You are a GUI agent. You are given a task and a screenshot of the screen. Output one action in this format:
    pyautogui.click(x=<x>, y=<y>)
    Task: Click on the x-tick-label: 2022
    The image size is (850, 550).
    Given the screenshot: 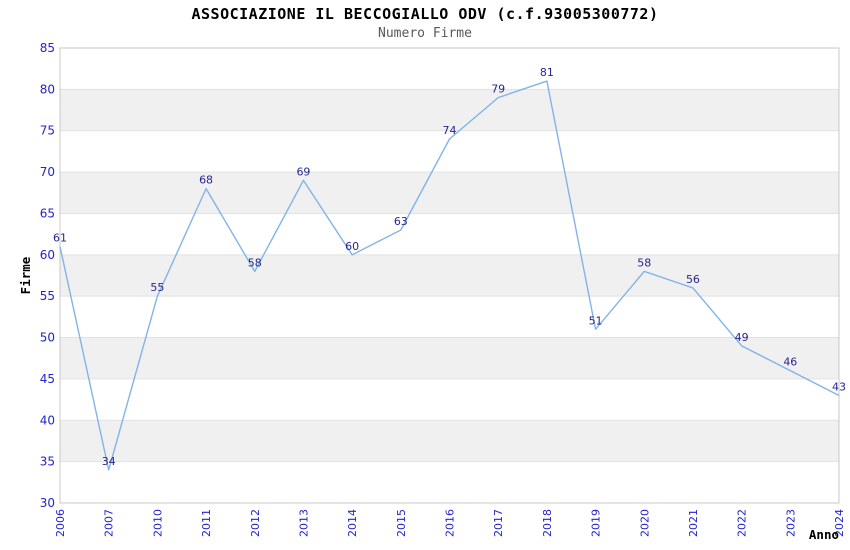 What is the action you would take?
    pyautogui.click(x=742, y=523)
    